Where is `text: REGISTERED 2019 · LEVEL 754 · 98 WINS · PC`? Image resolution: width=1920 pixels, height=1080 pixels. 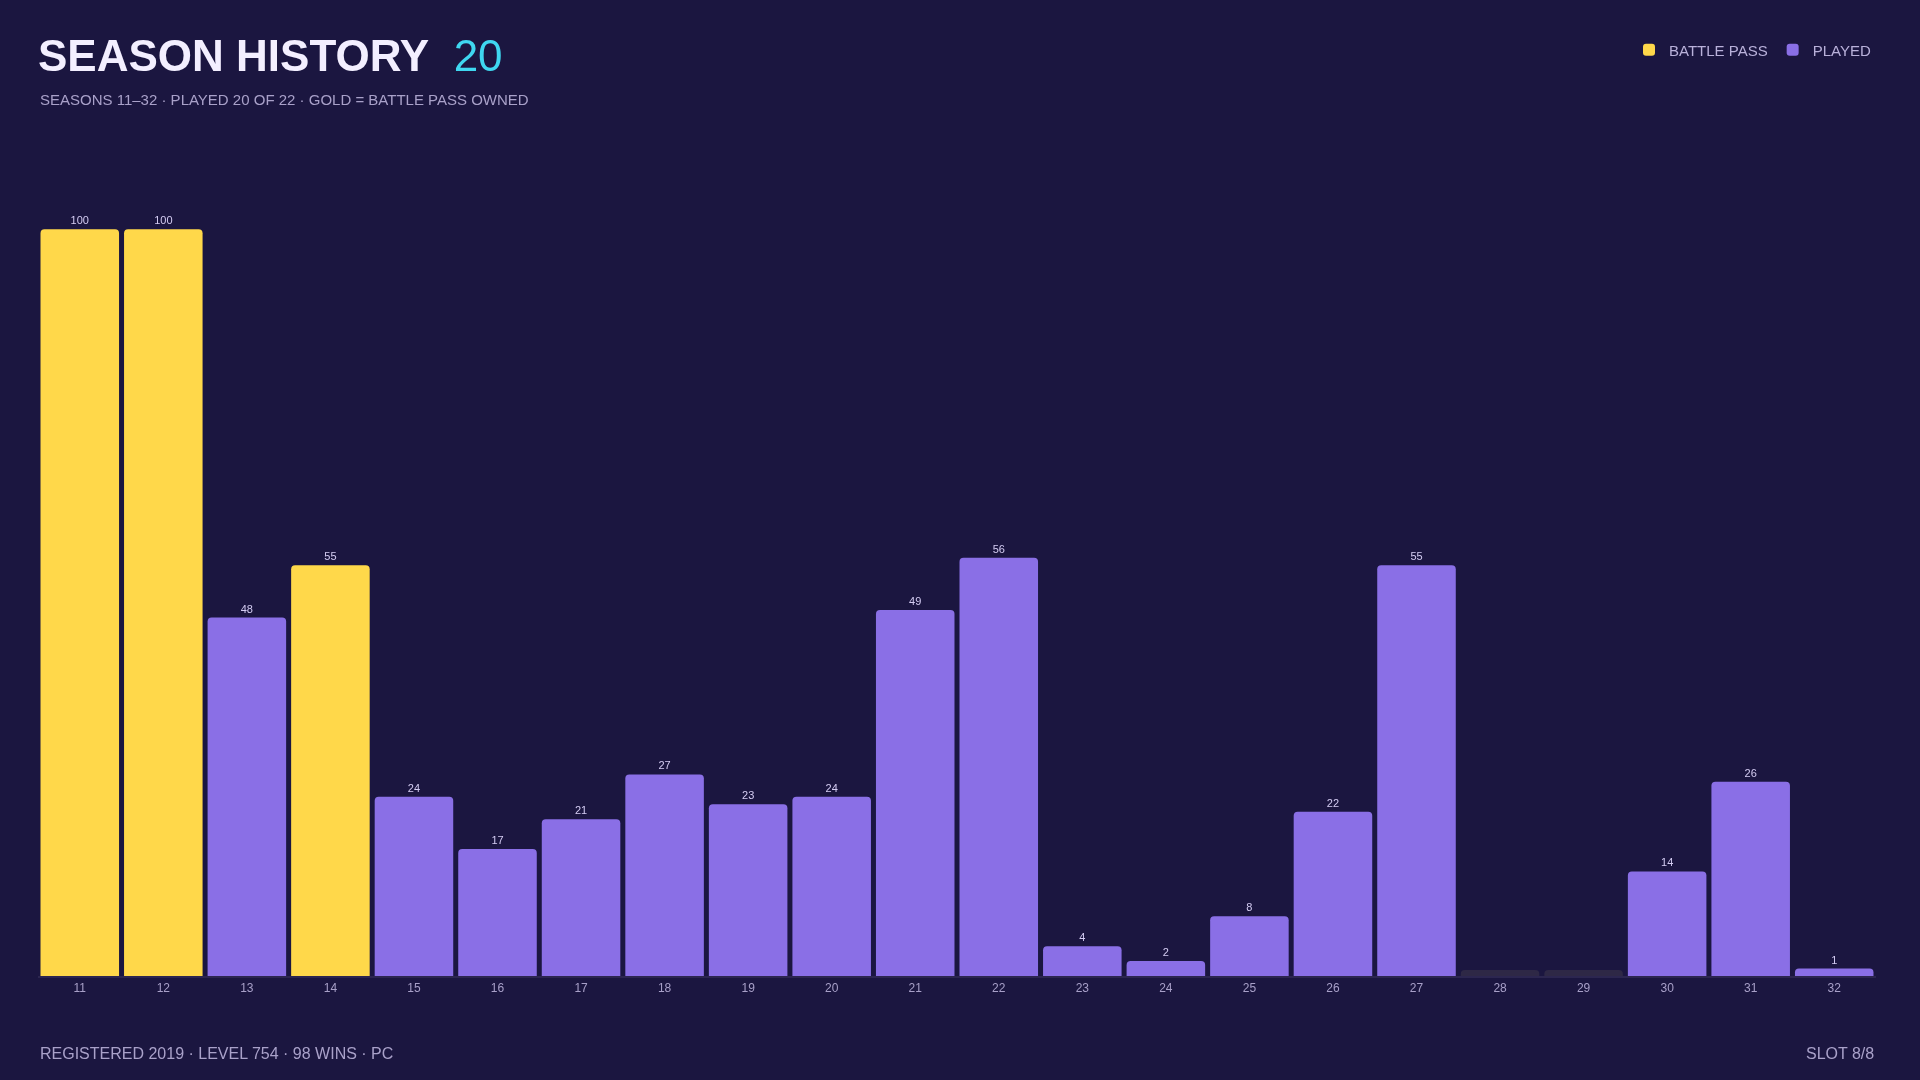 text: REGISTERED 2019 · LEVEL 754 · 98 WINS · PC is located at coordinates (217, 1053).